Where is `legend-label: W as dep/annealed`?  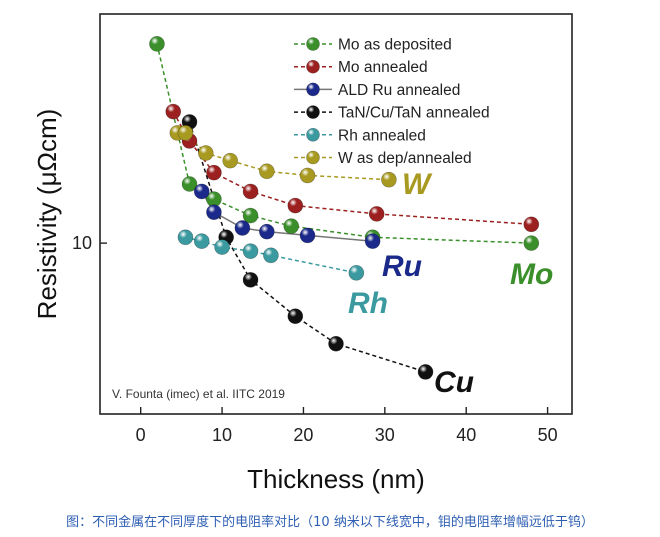 legend-label: W as dep/annealed is located at coordinates (405, 158).